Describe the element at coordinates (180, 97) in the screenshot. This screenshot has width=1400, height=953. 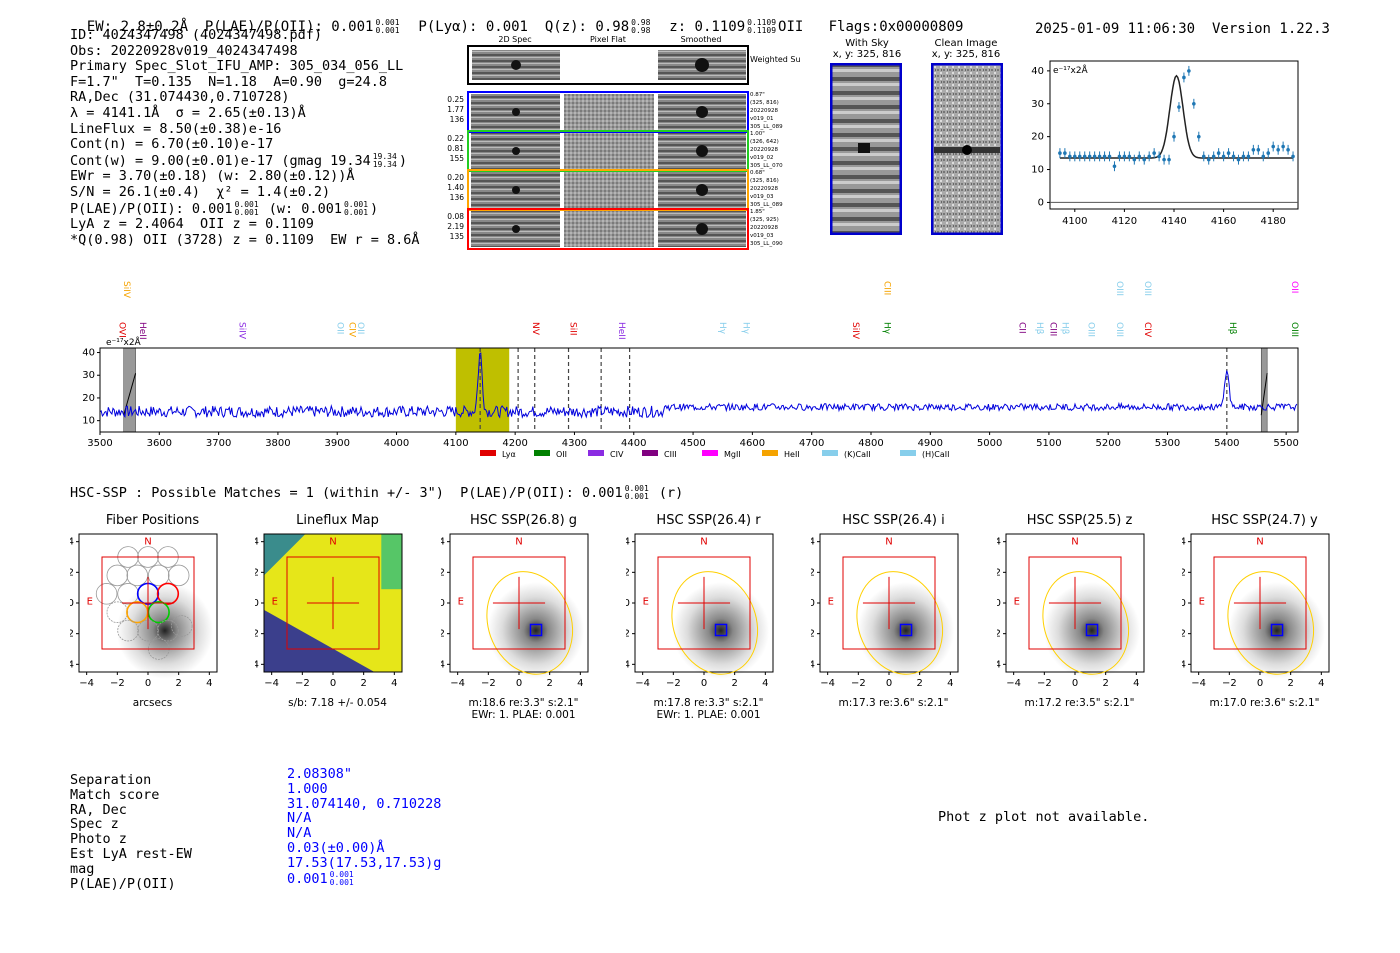
I see `info-radec: RA,Dec (31.074430,0.710728)` at that location.